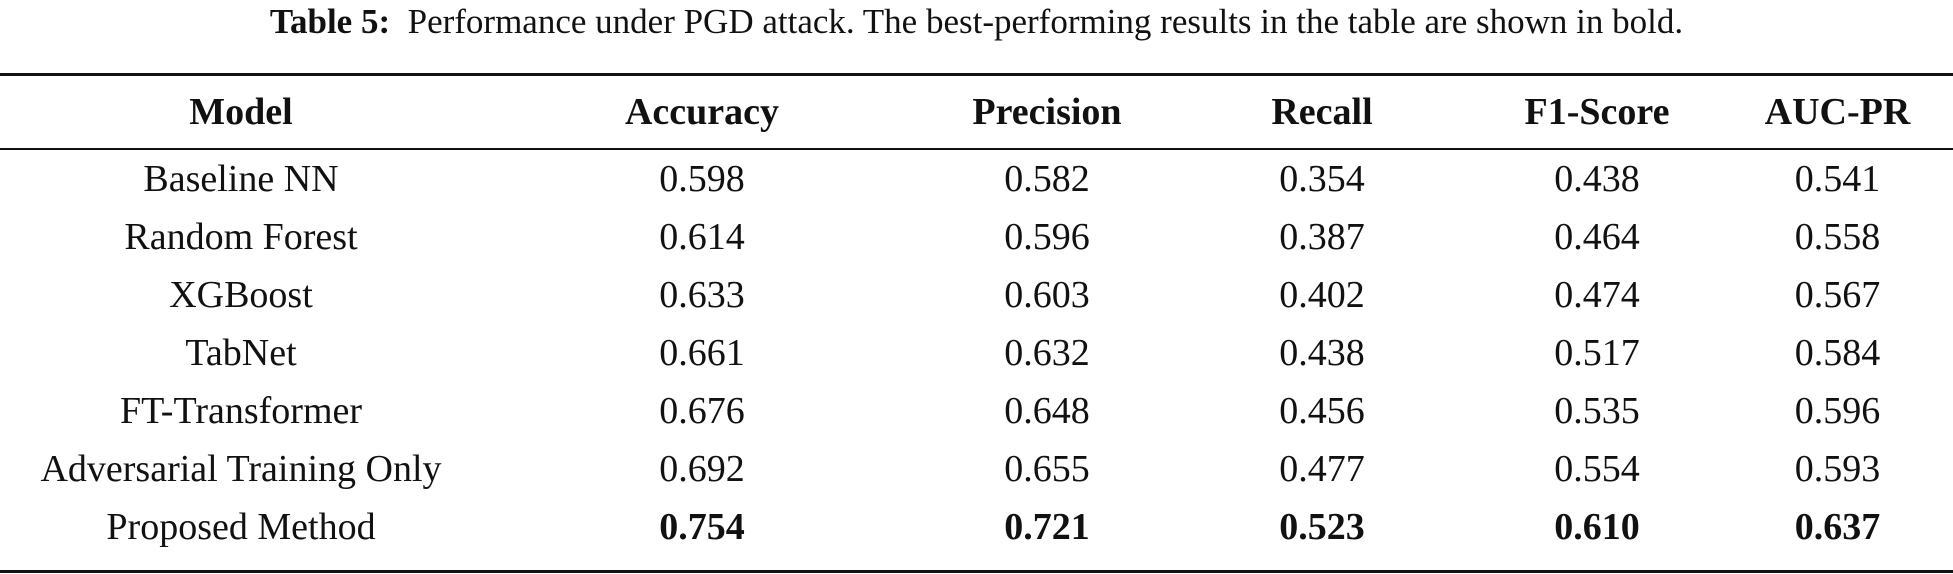  I want to click on cell-accuracy: 0.692, so click(702, 469).